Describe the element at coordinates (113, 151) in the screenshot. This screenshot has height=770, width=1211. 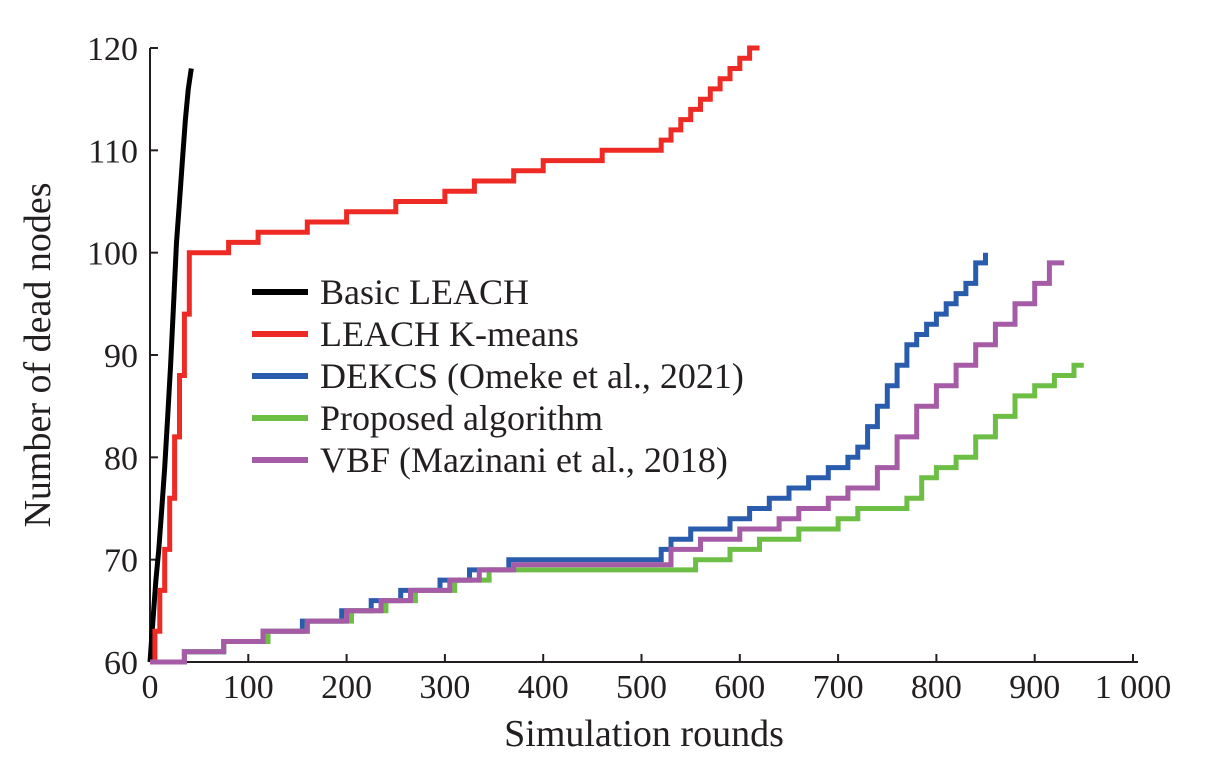
I see `y-tick-label: 110` at that location.